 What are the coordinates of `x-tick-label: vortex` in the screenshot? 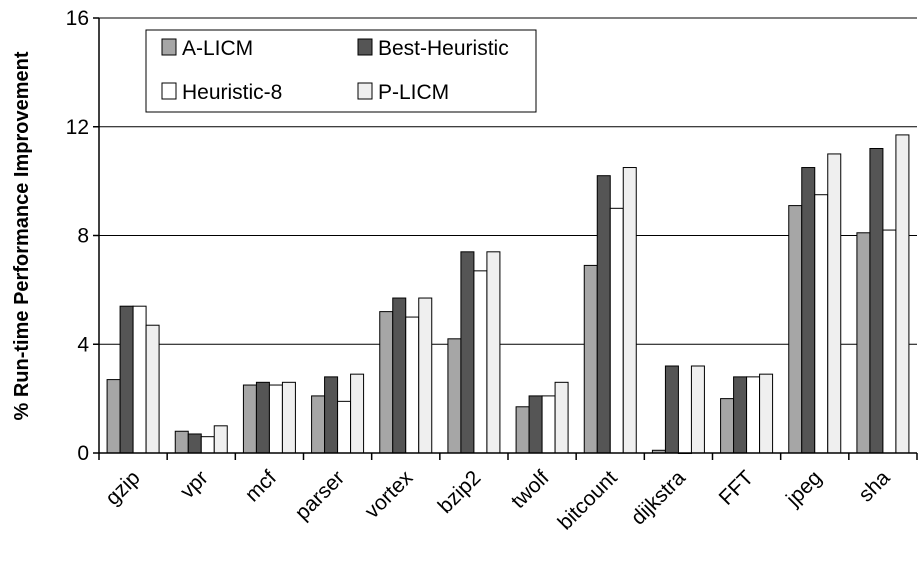 It's located at (389, 494).